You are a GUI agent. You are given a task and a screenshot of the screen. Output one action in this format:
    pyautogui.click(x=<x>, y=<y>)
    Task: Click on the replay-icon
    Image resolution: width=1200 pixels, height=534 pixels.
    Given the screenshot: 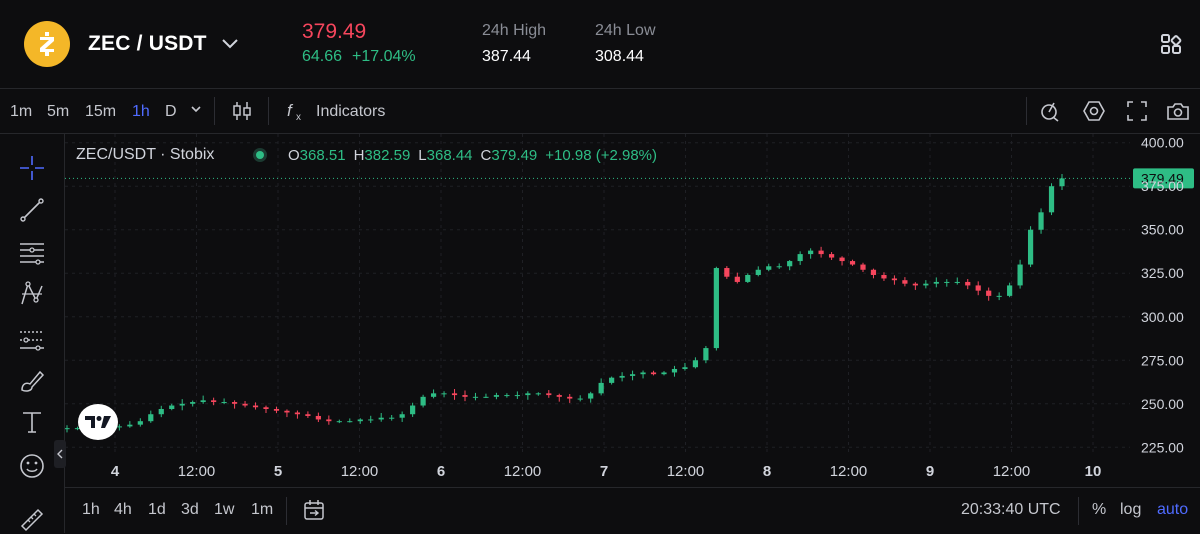 What is the action you would take?
    pyautogui.click(x=1050, y=111)
    